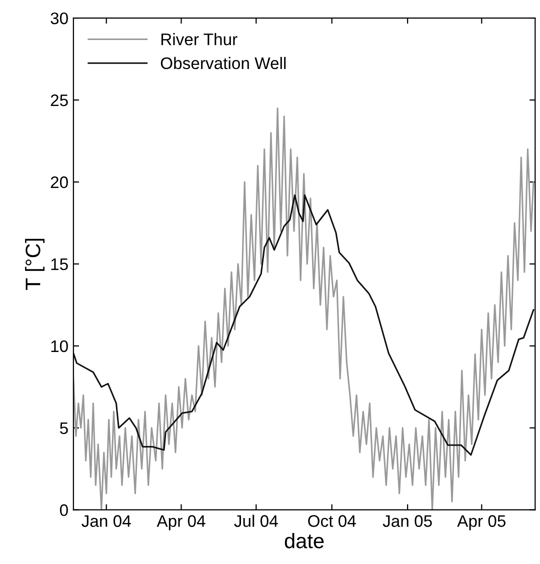 This screenshot has width=540, height=564. Describe the element at coordinates (59, 182) in the screenshot. I see `y-tick-label: 20` at that location.